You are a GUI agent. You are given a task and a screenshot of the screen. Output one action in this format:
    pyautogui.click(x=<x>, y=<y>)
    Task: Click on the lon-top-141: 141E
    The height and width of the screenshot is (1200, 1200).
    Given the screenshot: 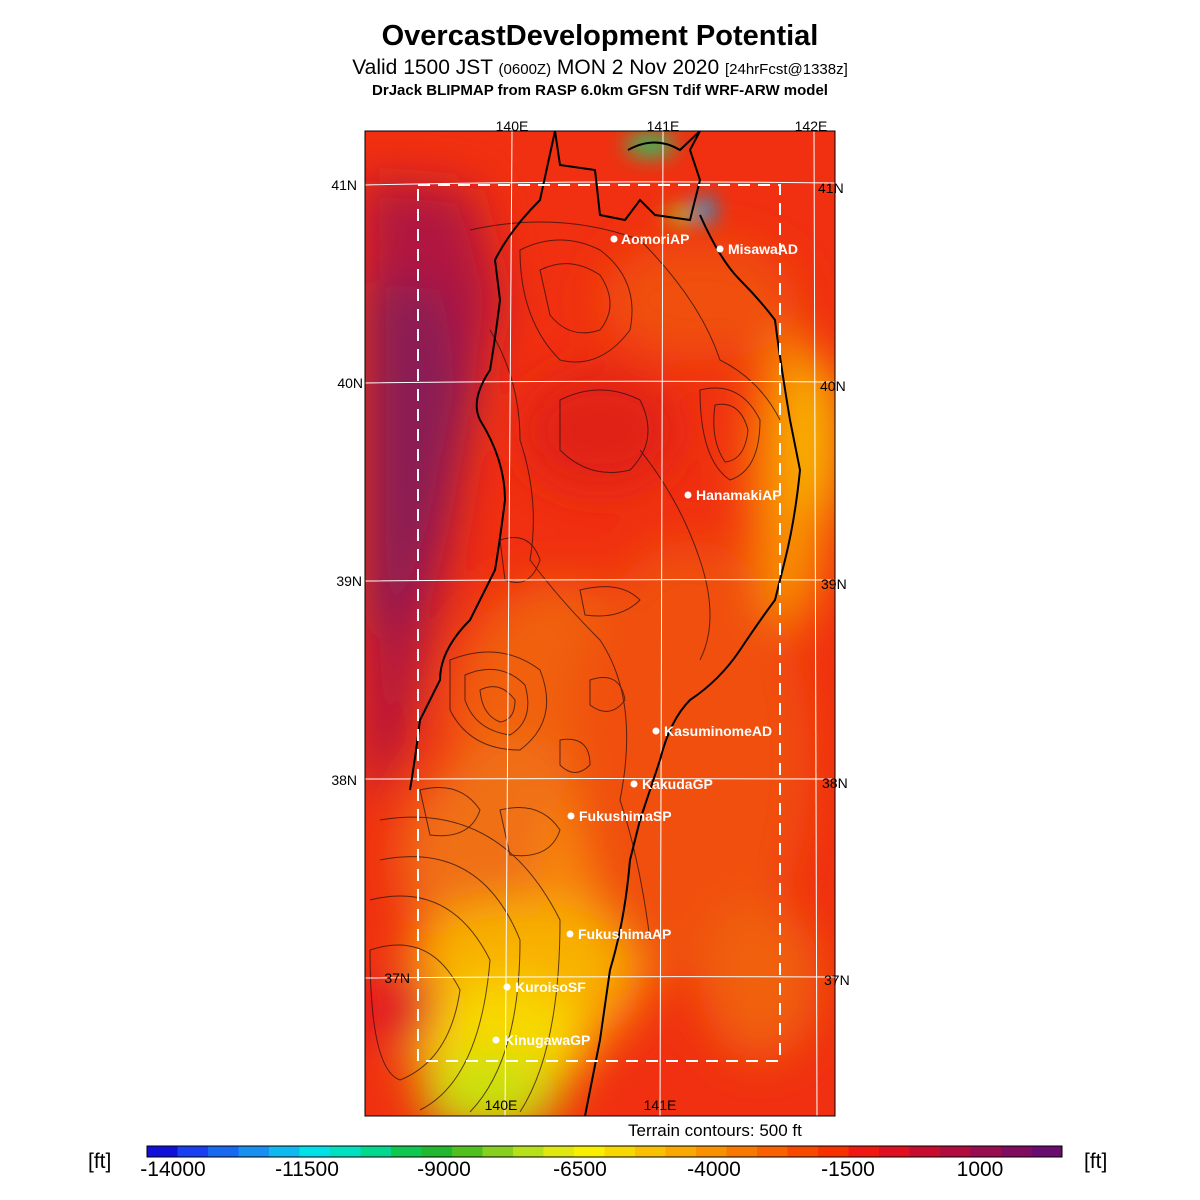 What is the action you would take?
    pyautogui.click(x=663, y=126)
    